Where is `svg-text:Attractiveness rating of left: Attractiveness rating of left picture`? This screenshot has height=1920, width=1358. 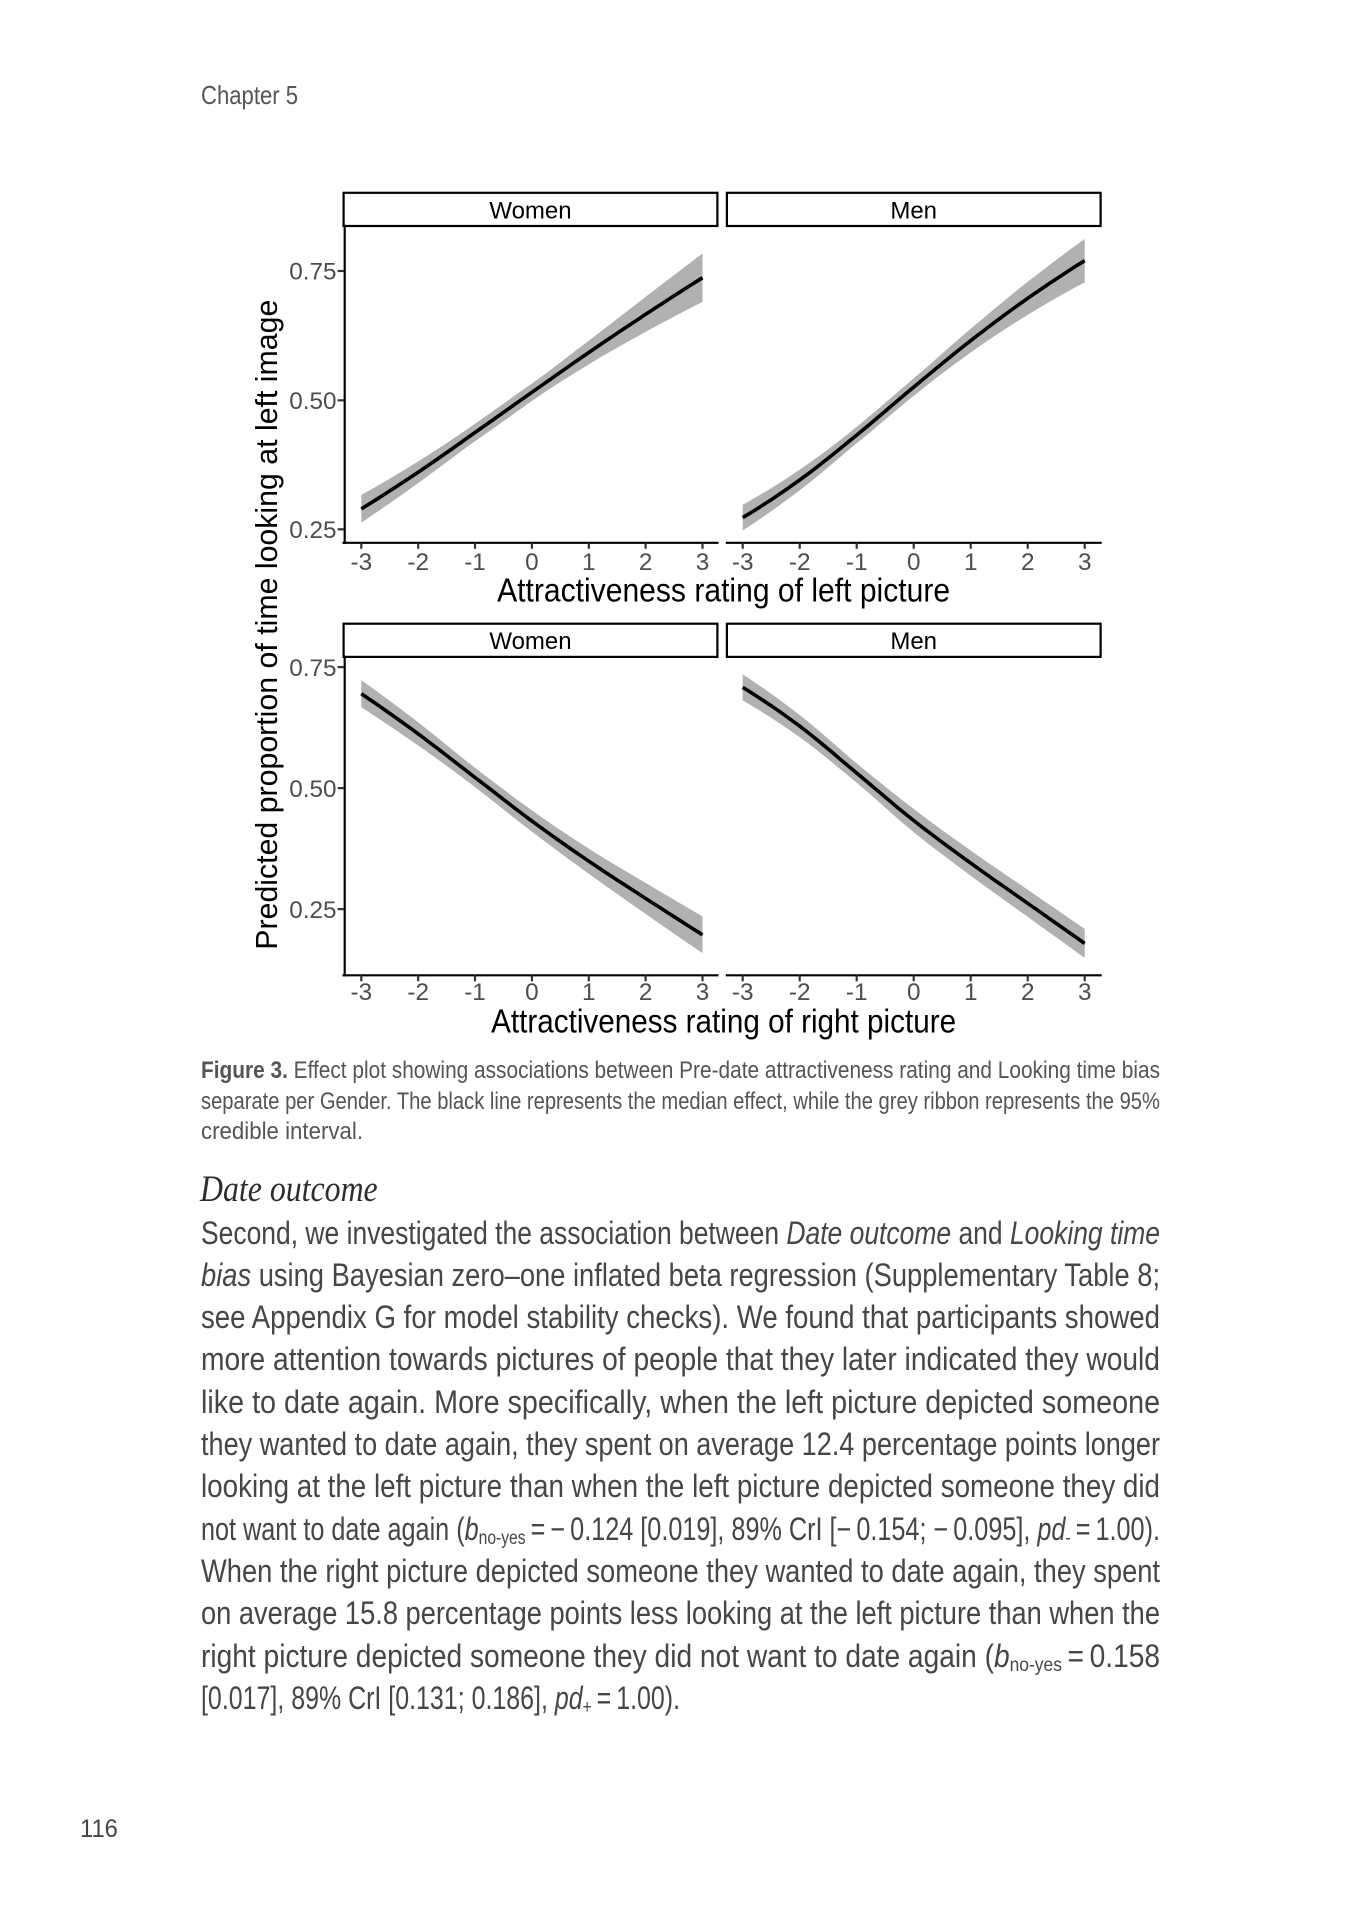
svg-text:Attractiveness rating of left: Attractiveness rating of left picture is located at coordinates (723, 589).